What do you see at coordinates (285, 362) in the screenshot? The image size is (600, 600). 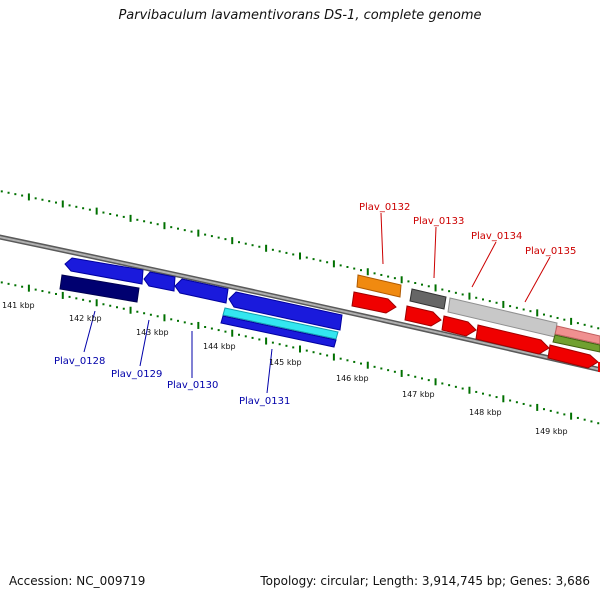 I see `kbp-label: 145 kbp` at bounding box center [285, 362].